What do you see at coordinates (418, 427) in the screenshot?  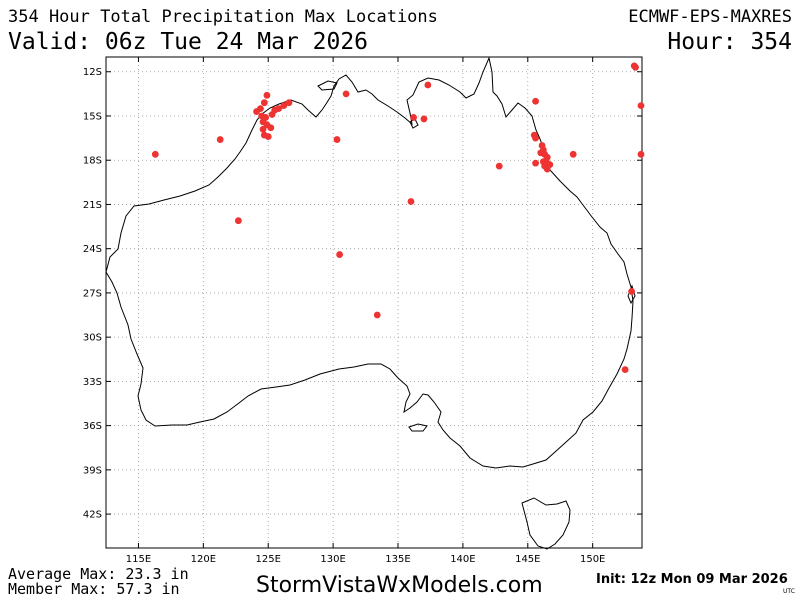 I see `kangaroo-island` at bounding box center [418, 427].